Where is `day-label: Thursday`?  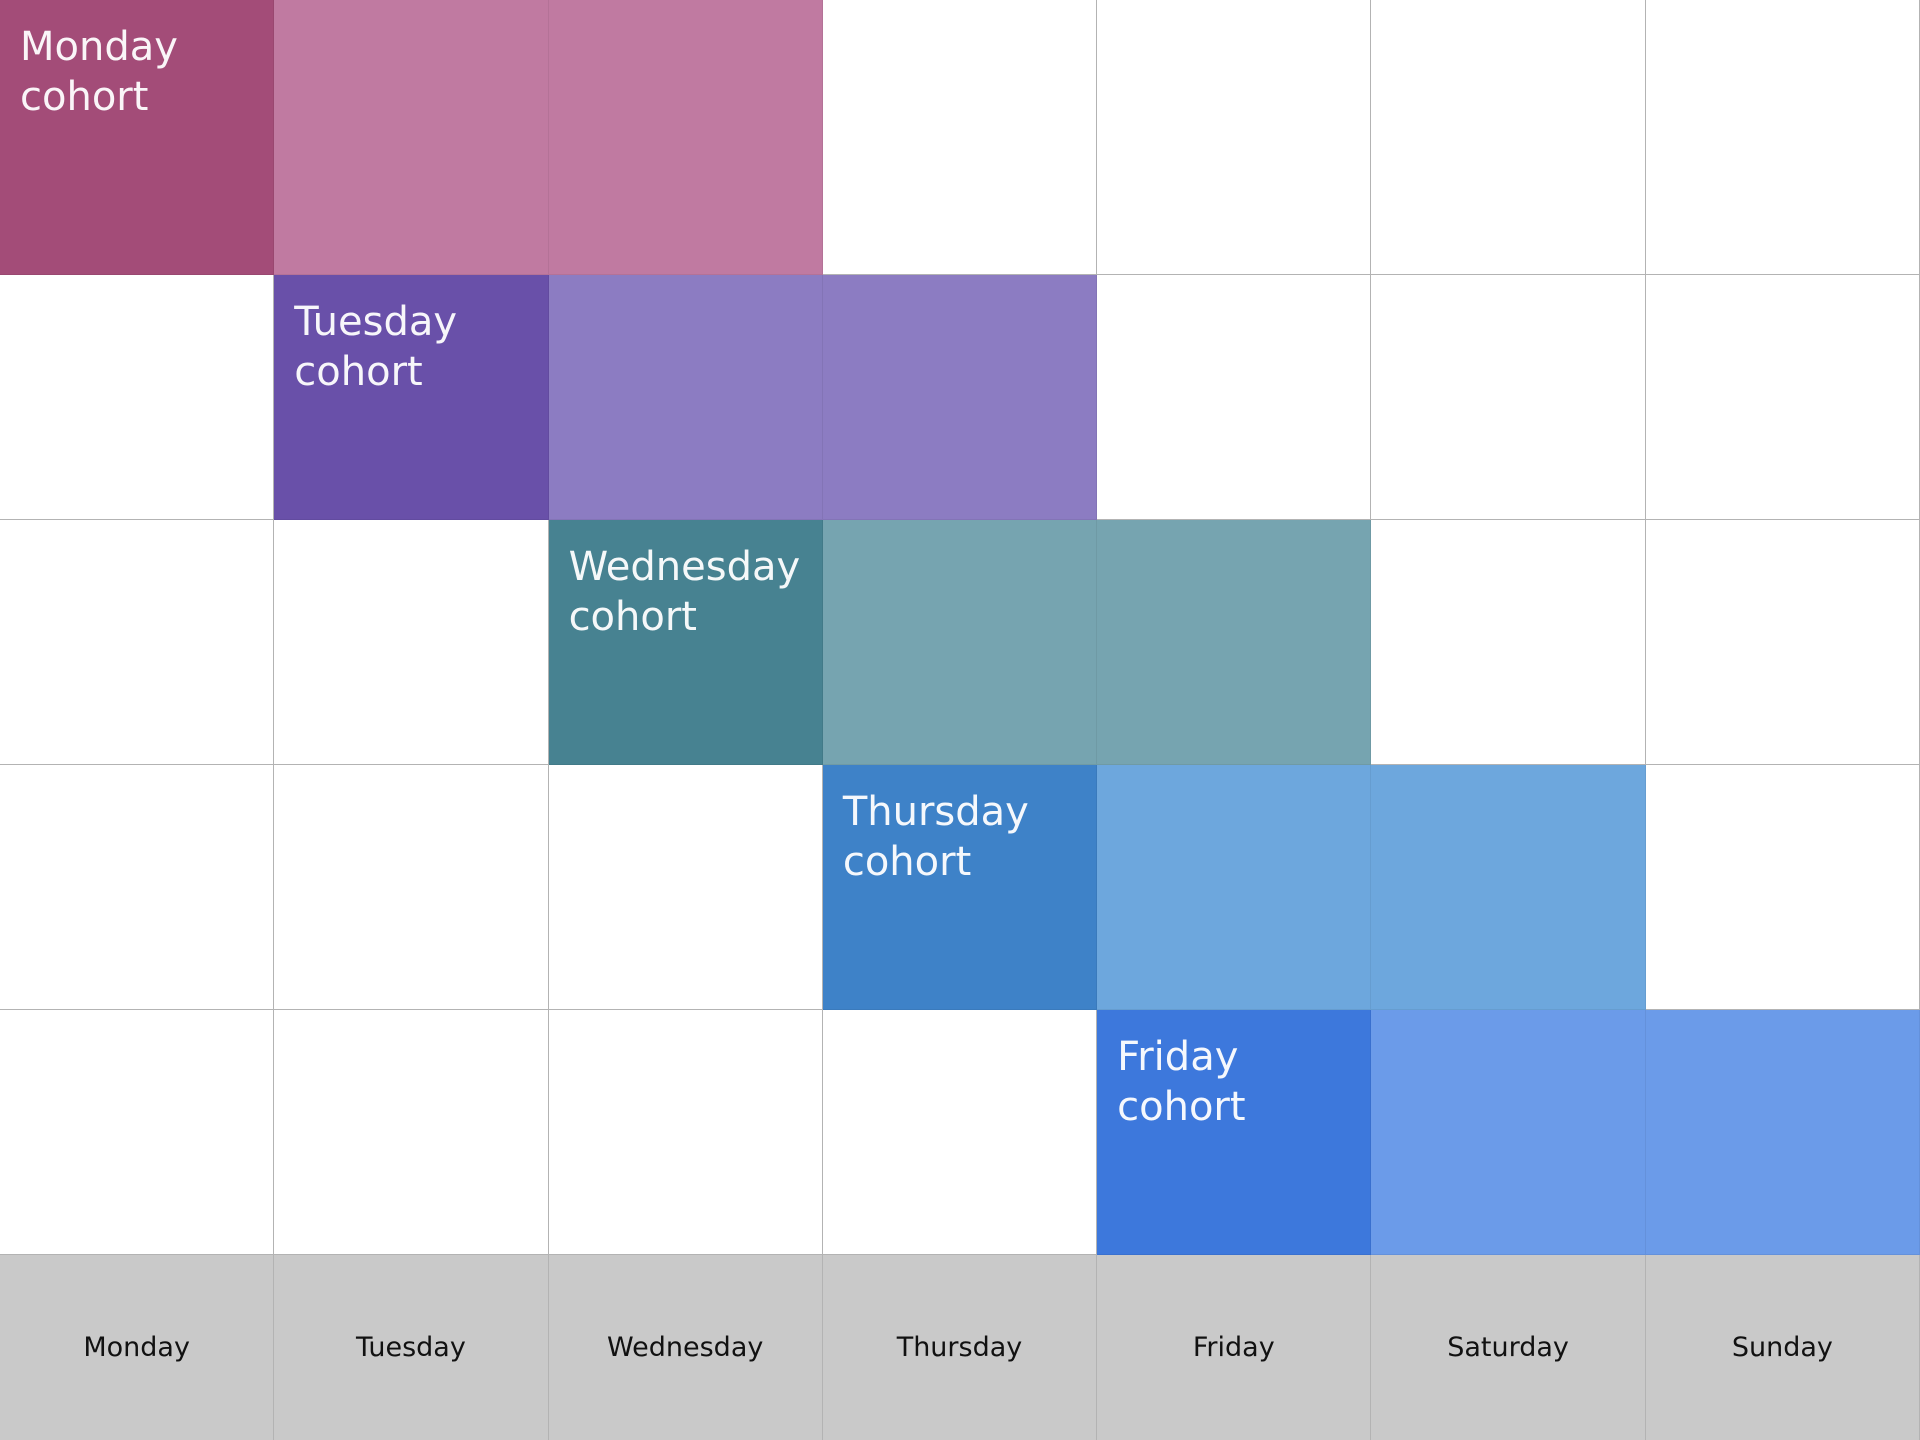 day-label: Thursday is located at coordinates (959, 1347).